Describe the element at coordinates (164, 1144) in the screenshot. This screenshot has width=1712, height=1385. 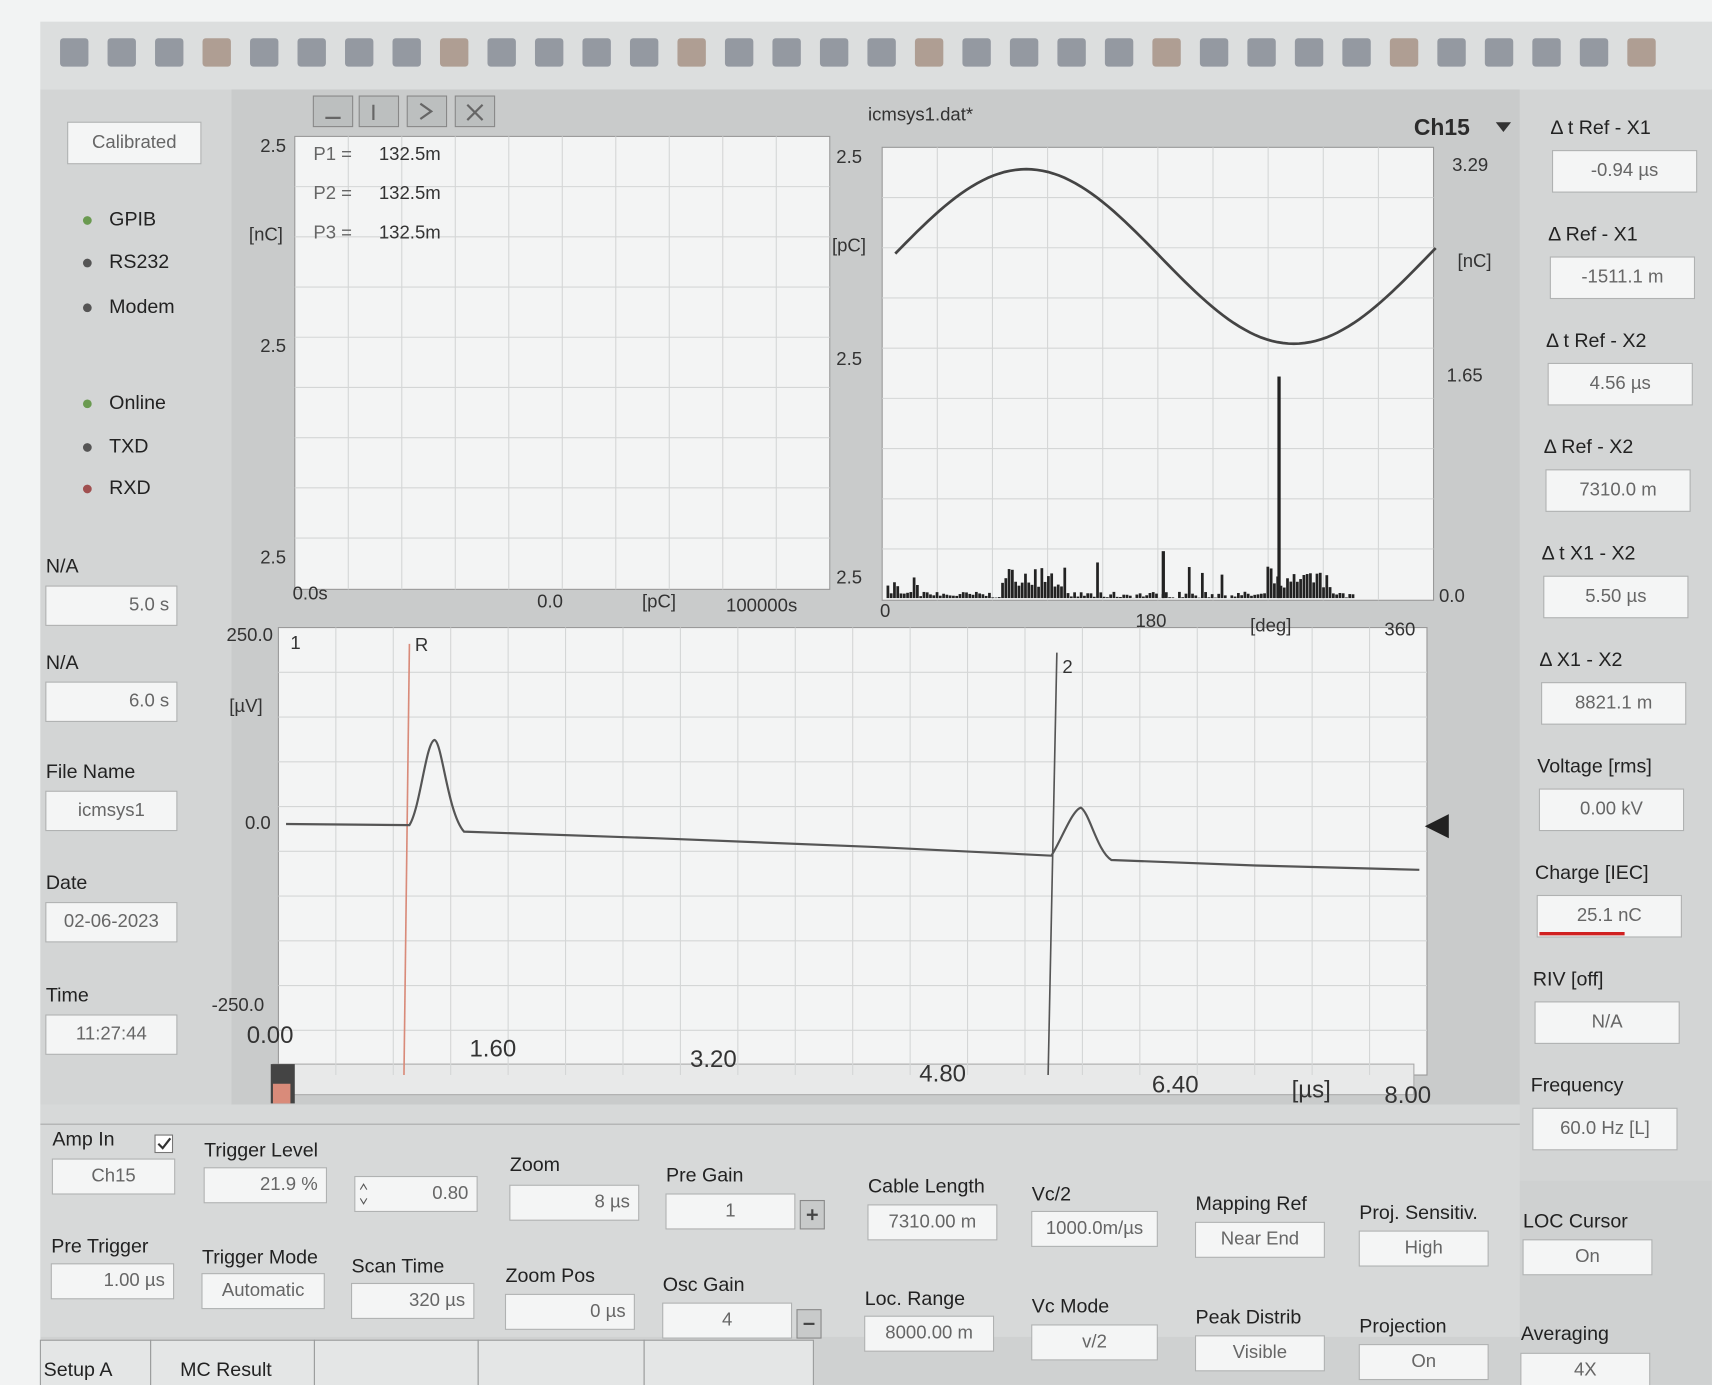
I see `checkbox` at that location.